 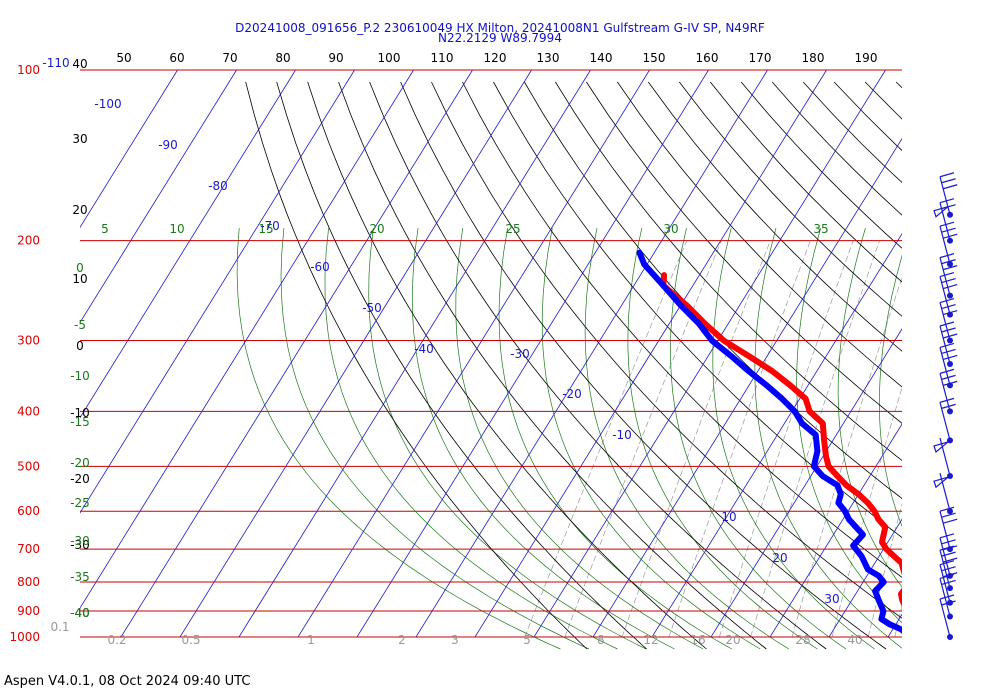 I want to click on isotherm-label: -110, so click(x=55, y=63).